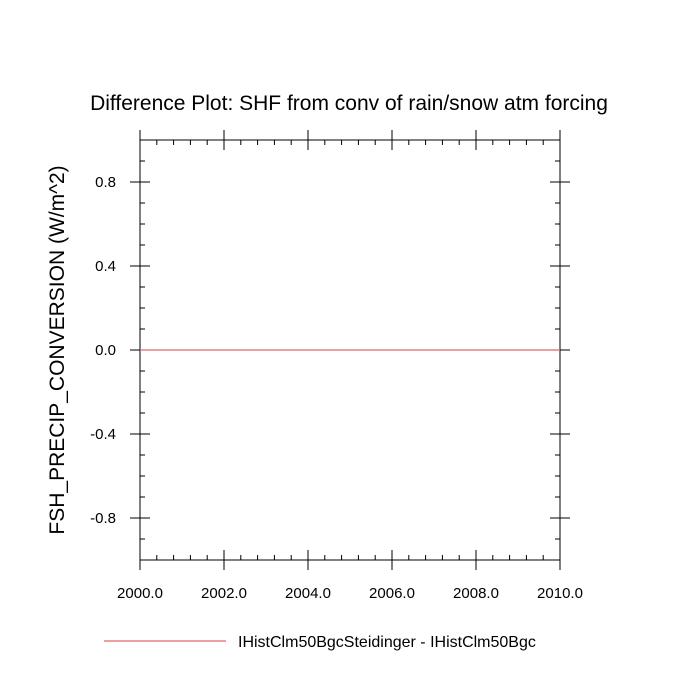 The height and width of the screenshot is (700, 700). What do you see at coordinates (103, 434) in the screenshot?
I see `y-tick-label: -0.4` at bounding box center [103, 434].